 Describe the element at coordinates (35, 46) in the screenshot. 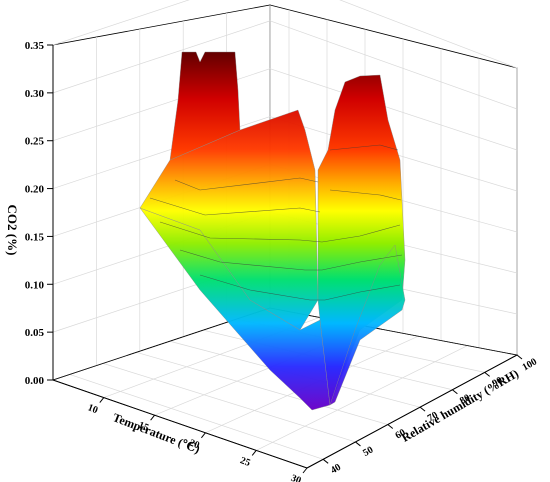

I see `z-tick-label: 0.35` at that location.